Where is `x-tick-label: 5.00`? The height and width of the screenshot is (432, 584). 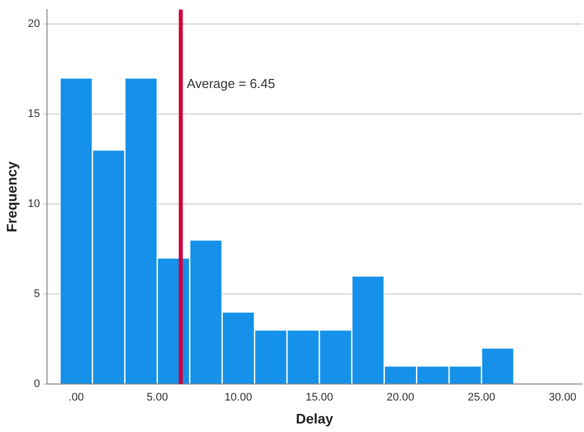
x-tick-label: 5.00 is located at coordinates (157, 398).